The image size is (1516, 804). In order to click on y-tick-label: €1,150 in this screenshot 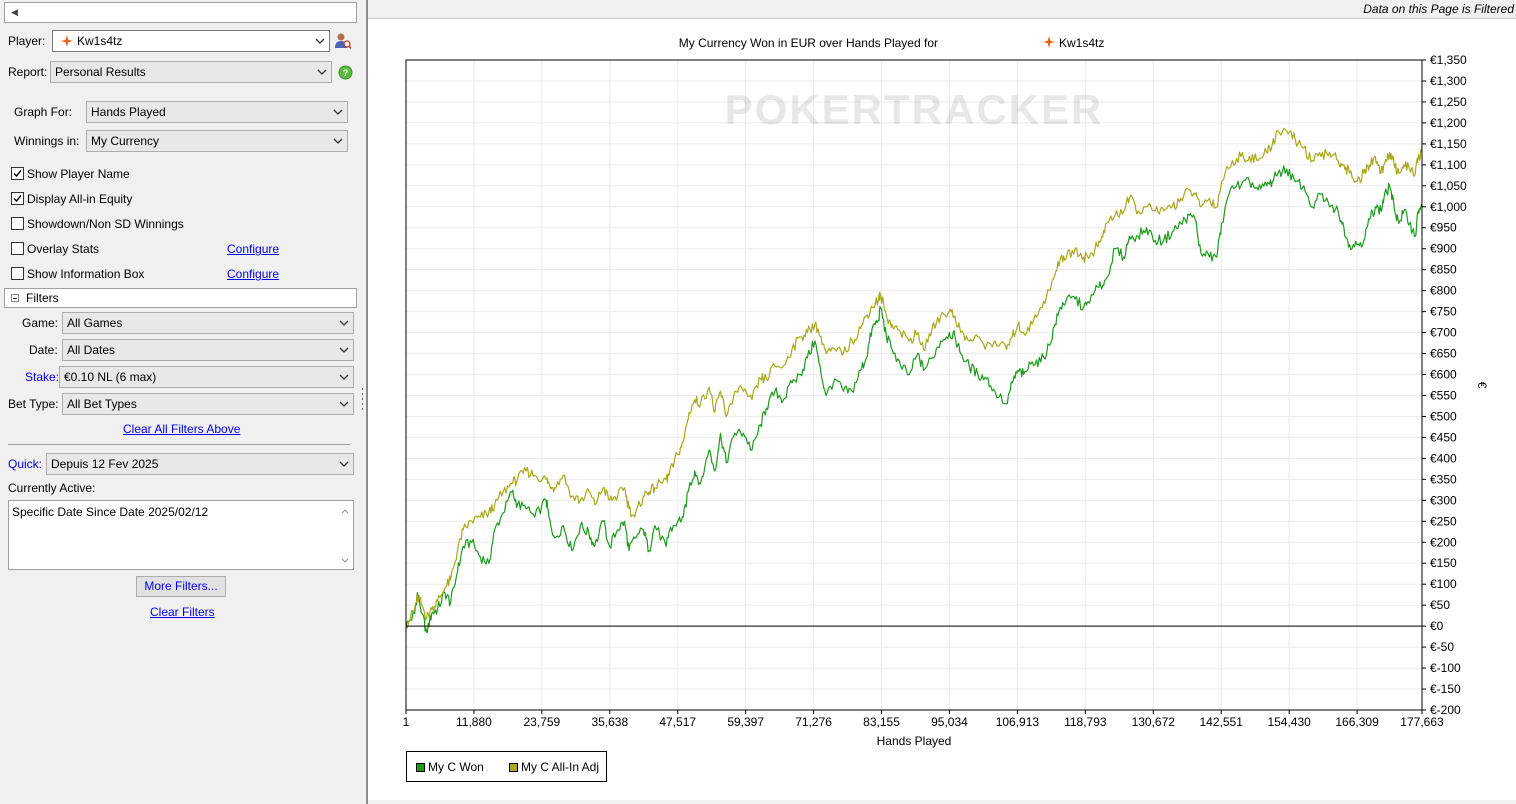, I will do `click(1448, 144)`.